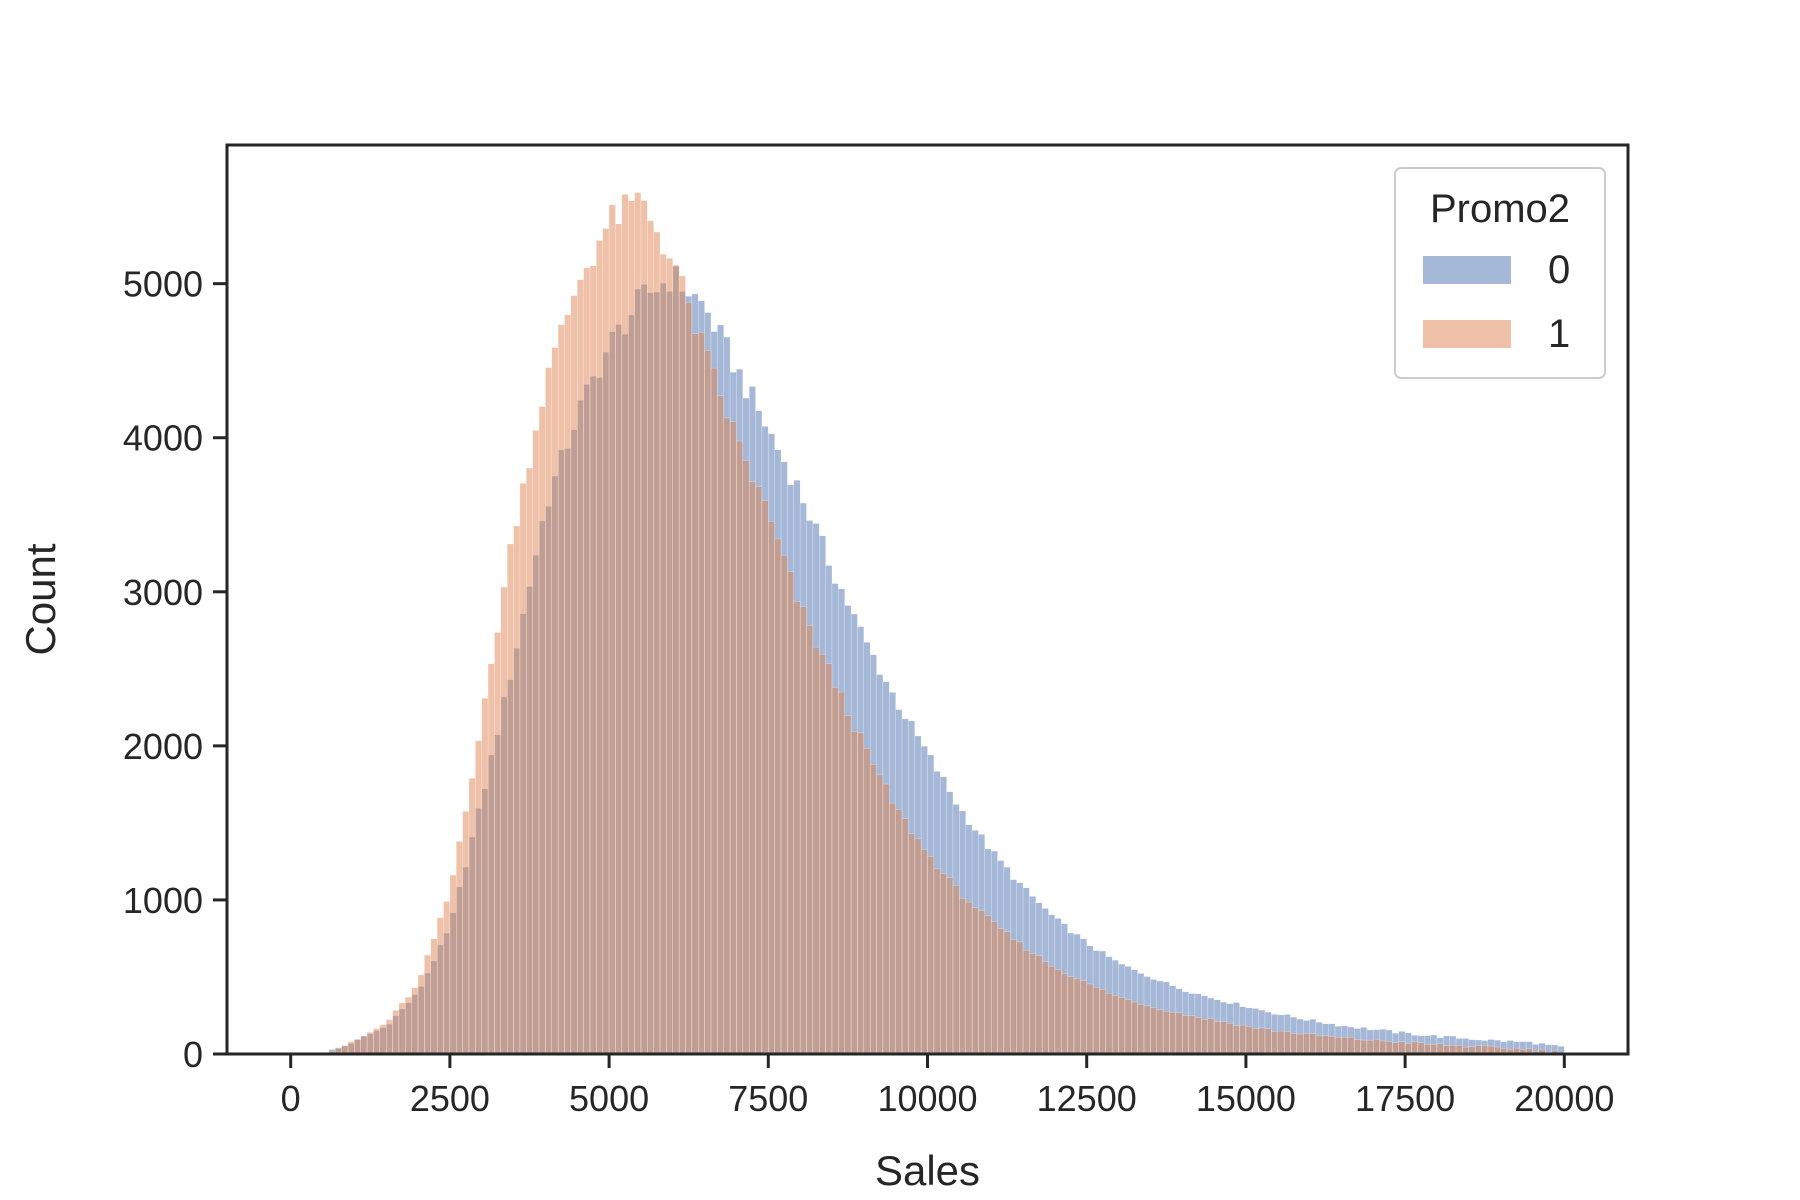 The image size is (1800, 1200). What do you see at coordinates (1405, 1098) in the screenshot?
I see `x-tick-label: 17500` at bounding box center [1405, 1098].